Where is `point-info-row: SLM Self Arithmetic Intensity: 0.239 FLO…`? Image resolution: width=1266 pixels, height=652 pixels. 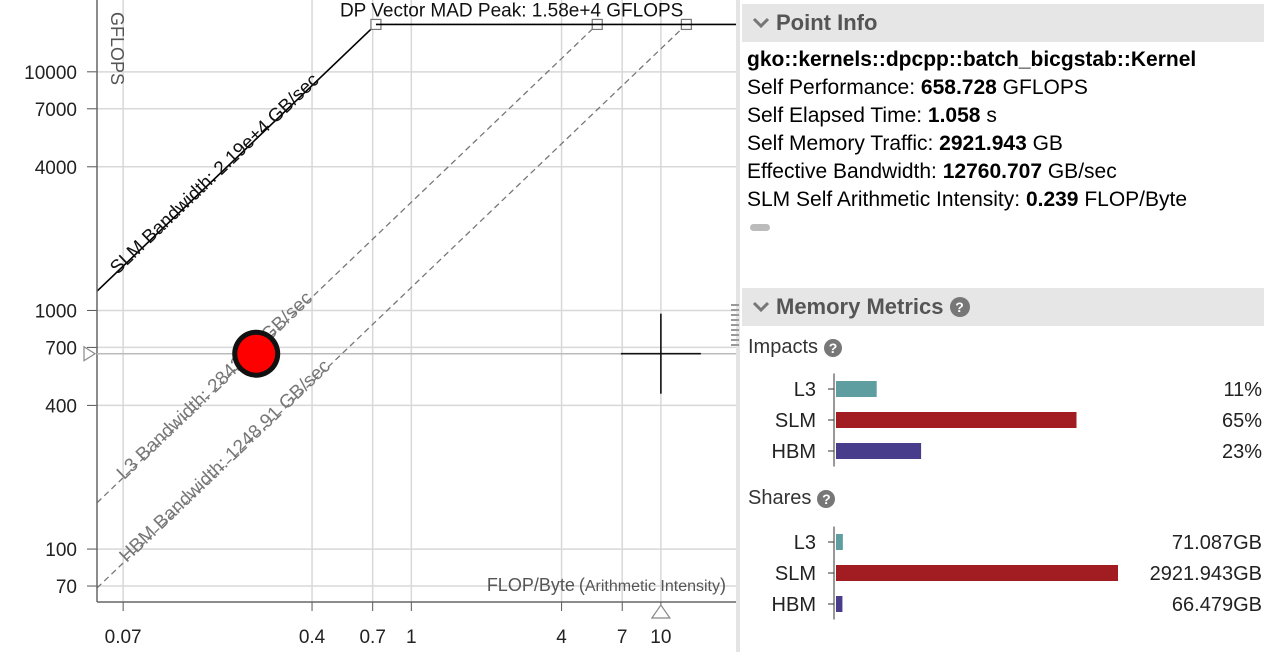
point-info-row: SLM Self Arithmetic Intensity: 0.239 FLO… is located at coordinates (967, 200).